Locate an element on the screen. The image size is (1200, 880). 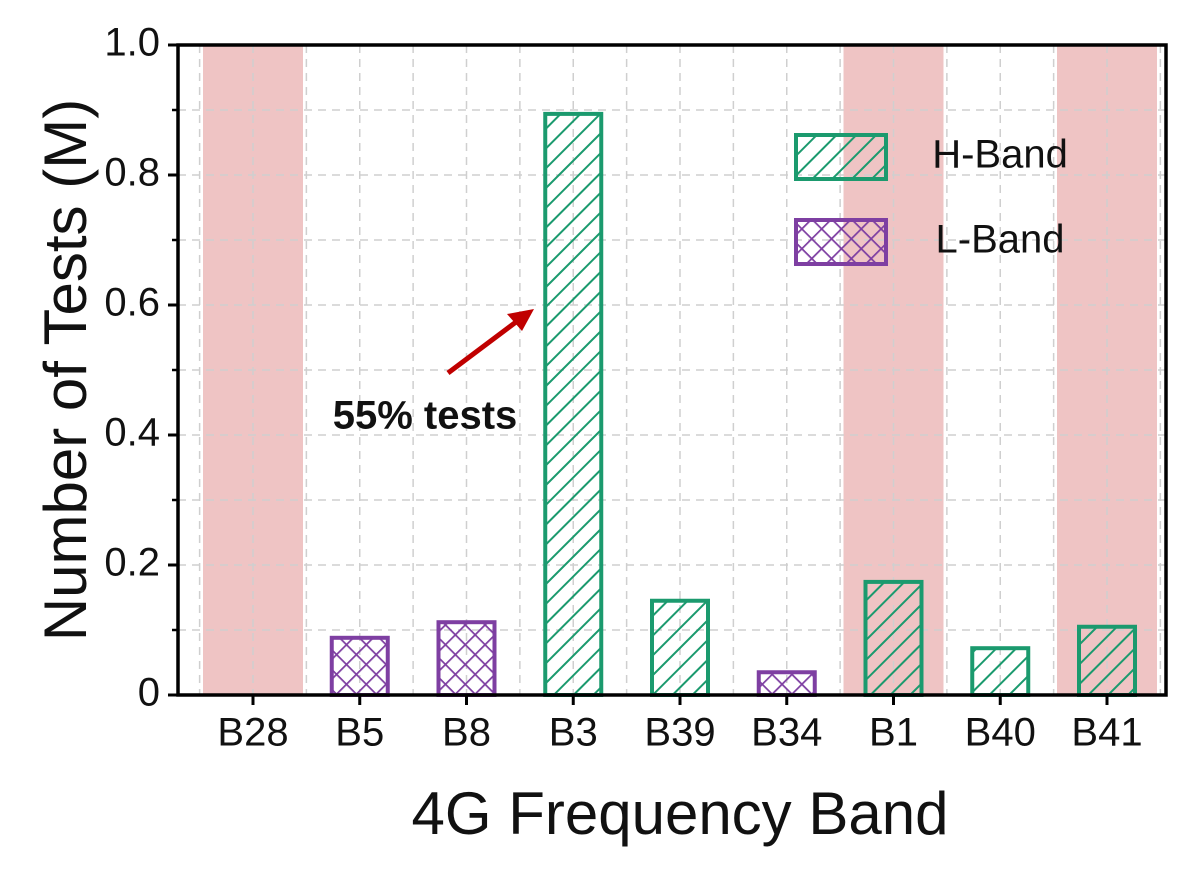
annotation-arrowhead is located at coordinates (520, 320).